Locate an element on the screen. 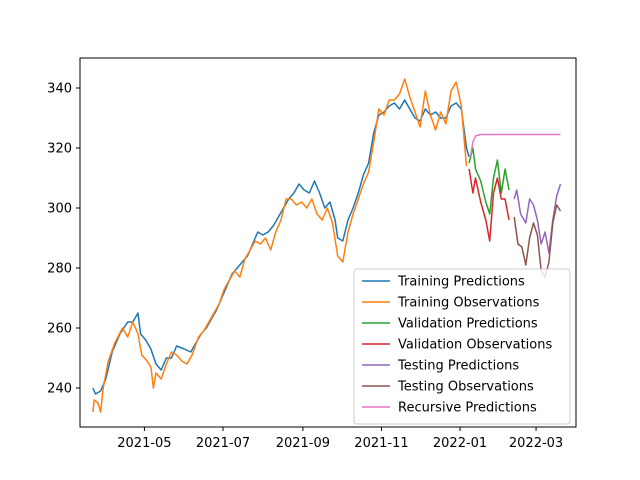  x-tick-label-0: 2021-05 is located at coordinates (144, 443).